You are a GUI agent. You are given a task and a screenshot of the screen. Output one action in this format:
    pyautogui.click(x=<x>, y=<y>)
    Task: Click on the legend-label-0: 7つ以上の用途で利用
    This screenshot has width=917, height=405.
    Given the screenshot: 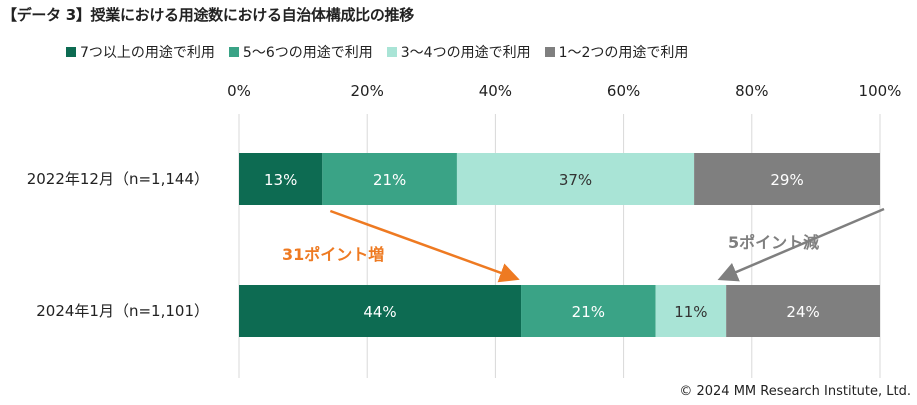 What is the action you would take?
    pyautogui.click(x=147, y=53)
    